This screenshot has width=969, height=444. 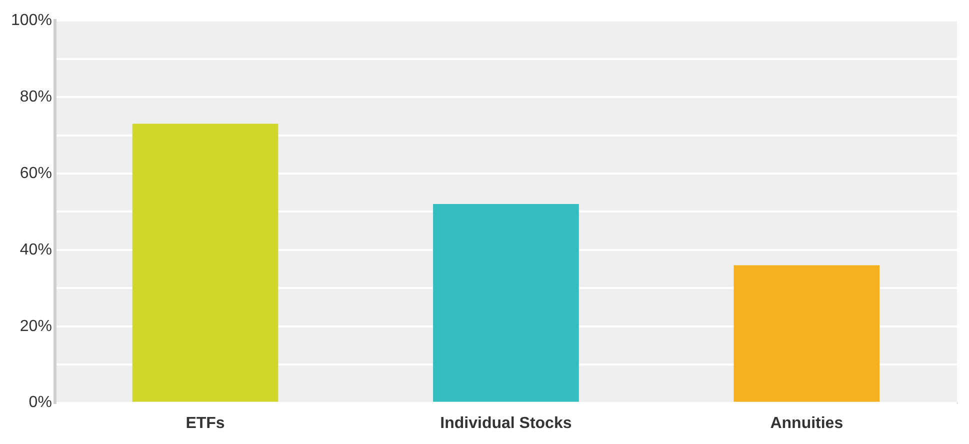 I want to click on y-tick-label: 20%, so click(x=36, y=326).